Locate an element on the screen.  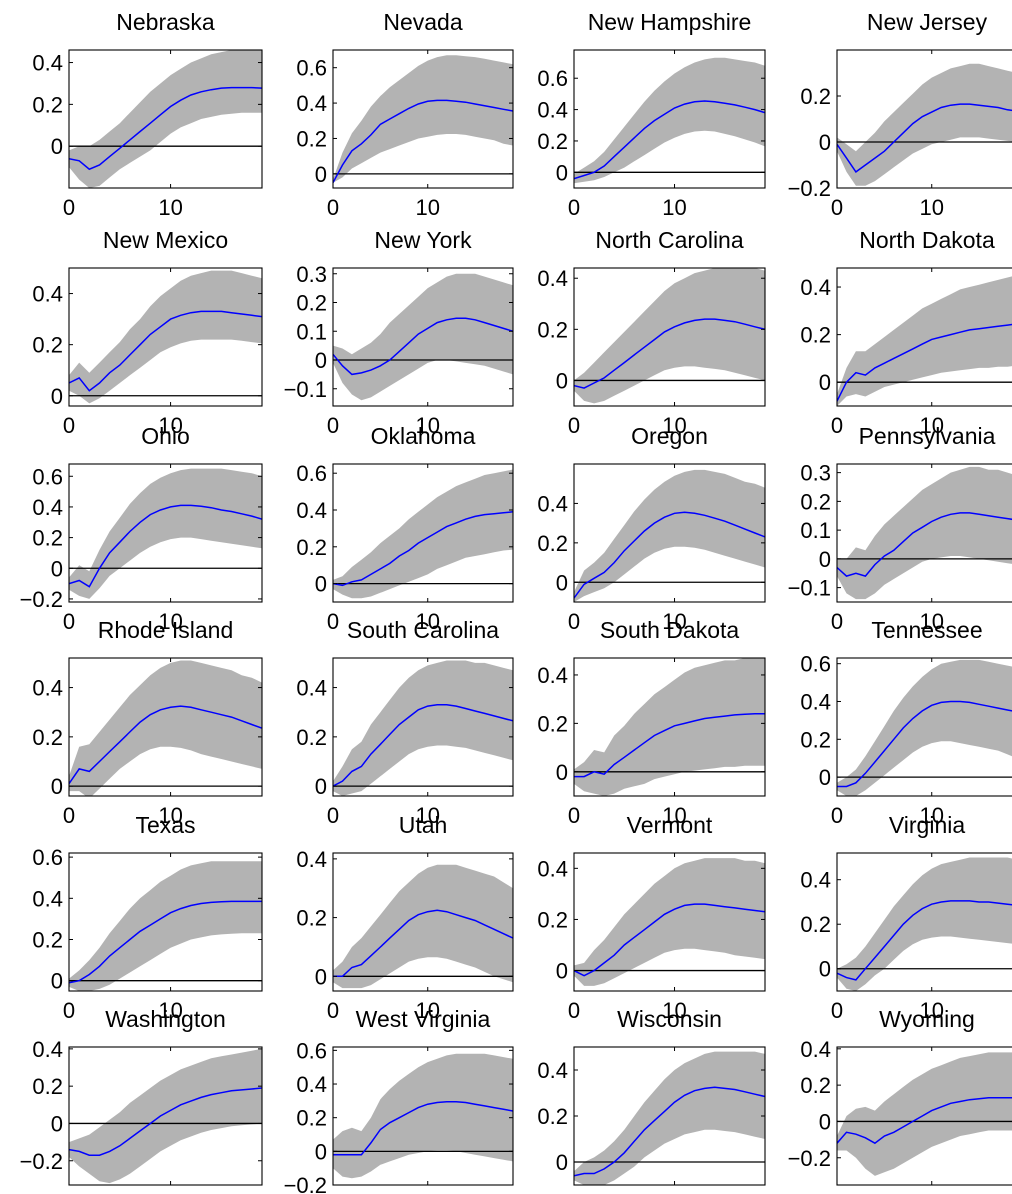
subplot-title: Tennessee is located at coordinates (926, 630).